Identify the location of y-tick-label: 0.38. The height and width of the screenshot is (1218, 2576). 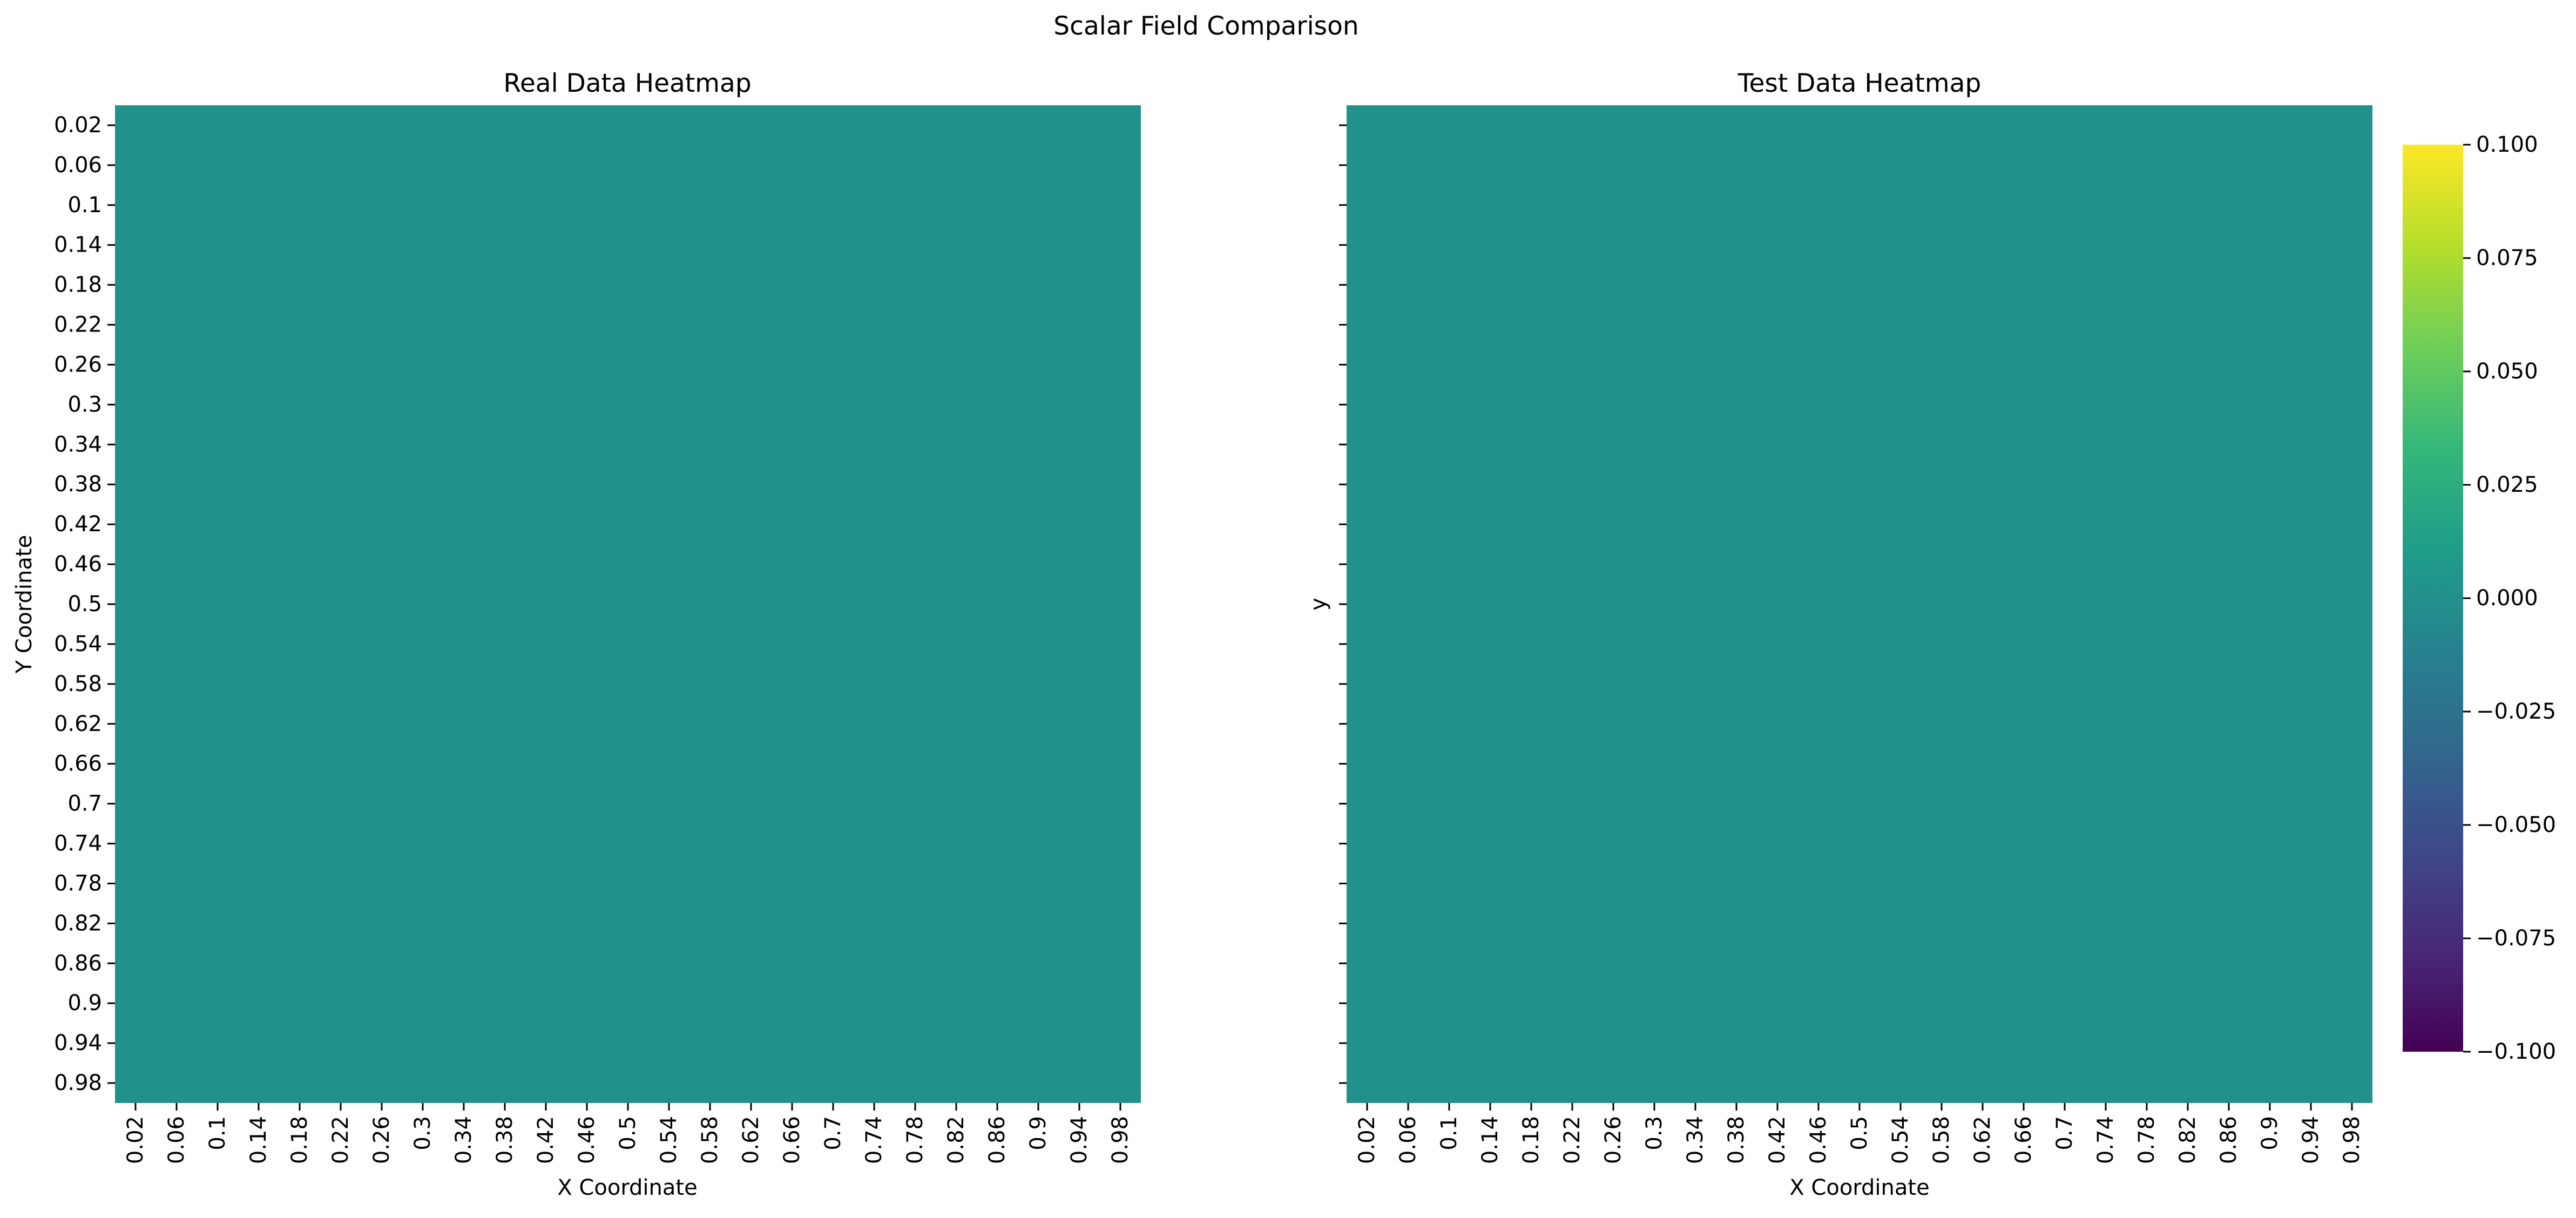
(78, 484).